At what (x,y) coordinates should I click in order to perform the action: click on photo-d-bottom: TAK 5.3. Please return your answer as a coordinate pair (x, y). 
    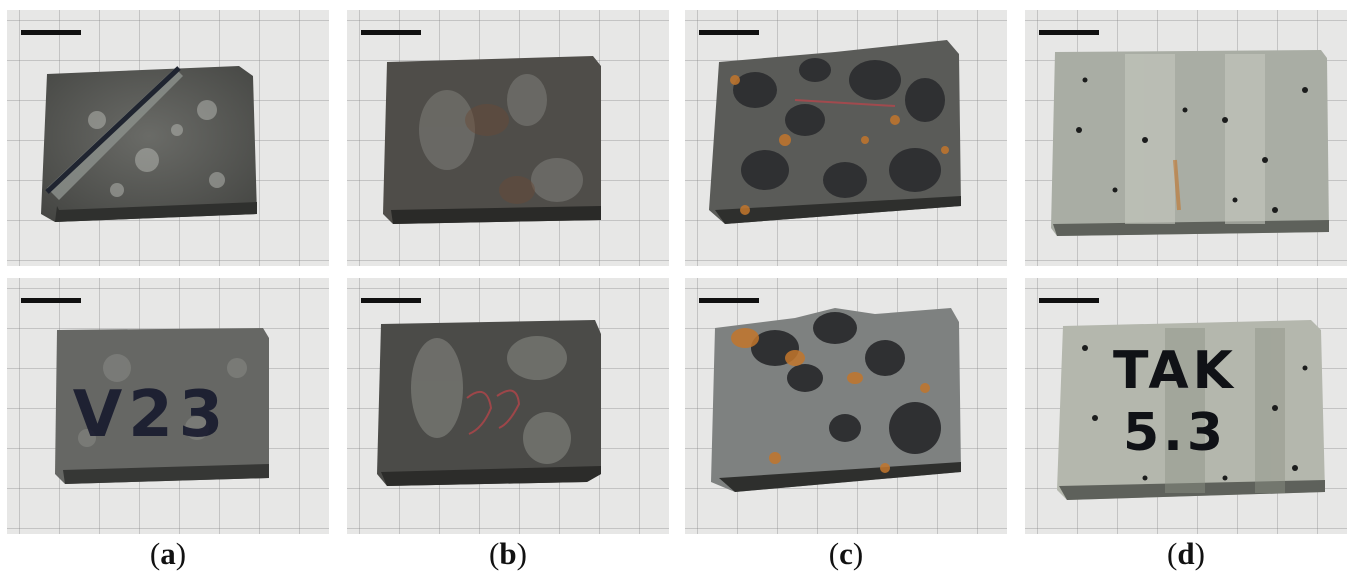
    Looking at the image, I should click on (1186, 406).